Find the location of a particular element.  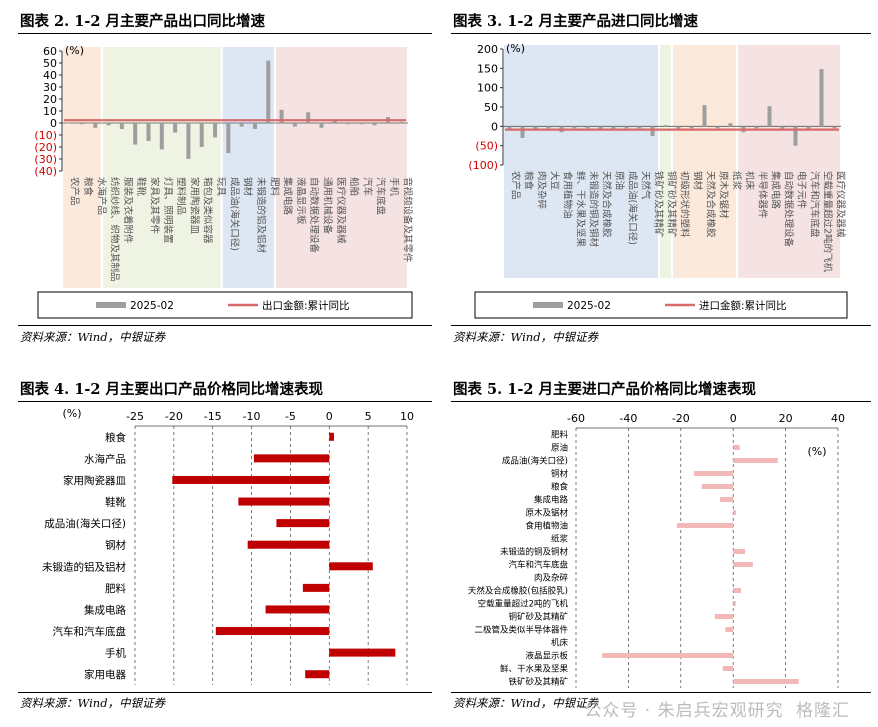

x-tick-label: 食用植物油 is located at coordinates (568, 195).